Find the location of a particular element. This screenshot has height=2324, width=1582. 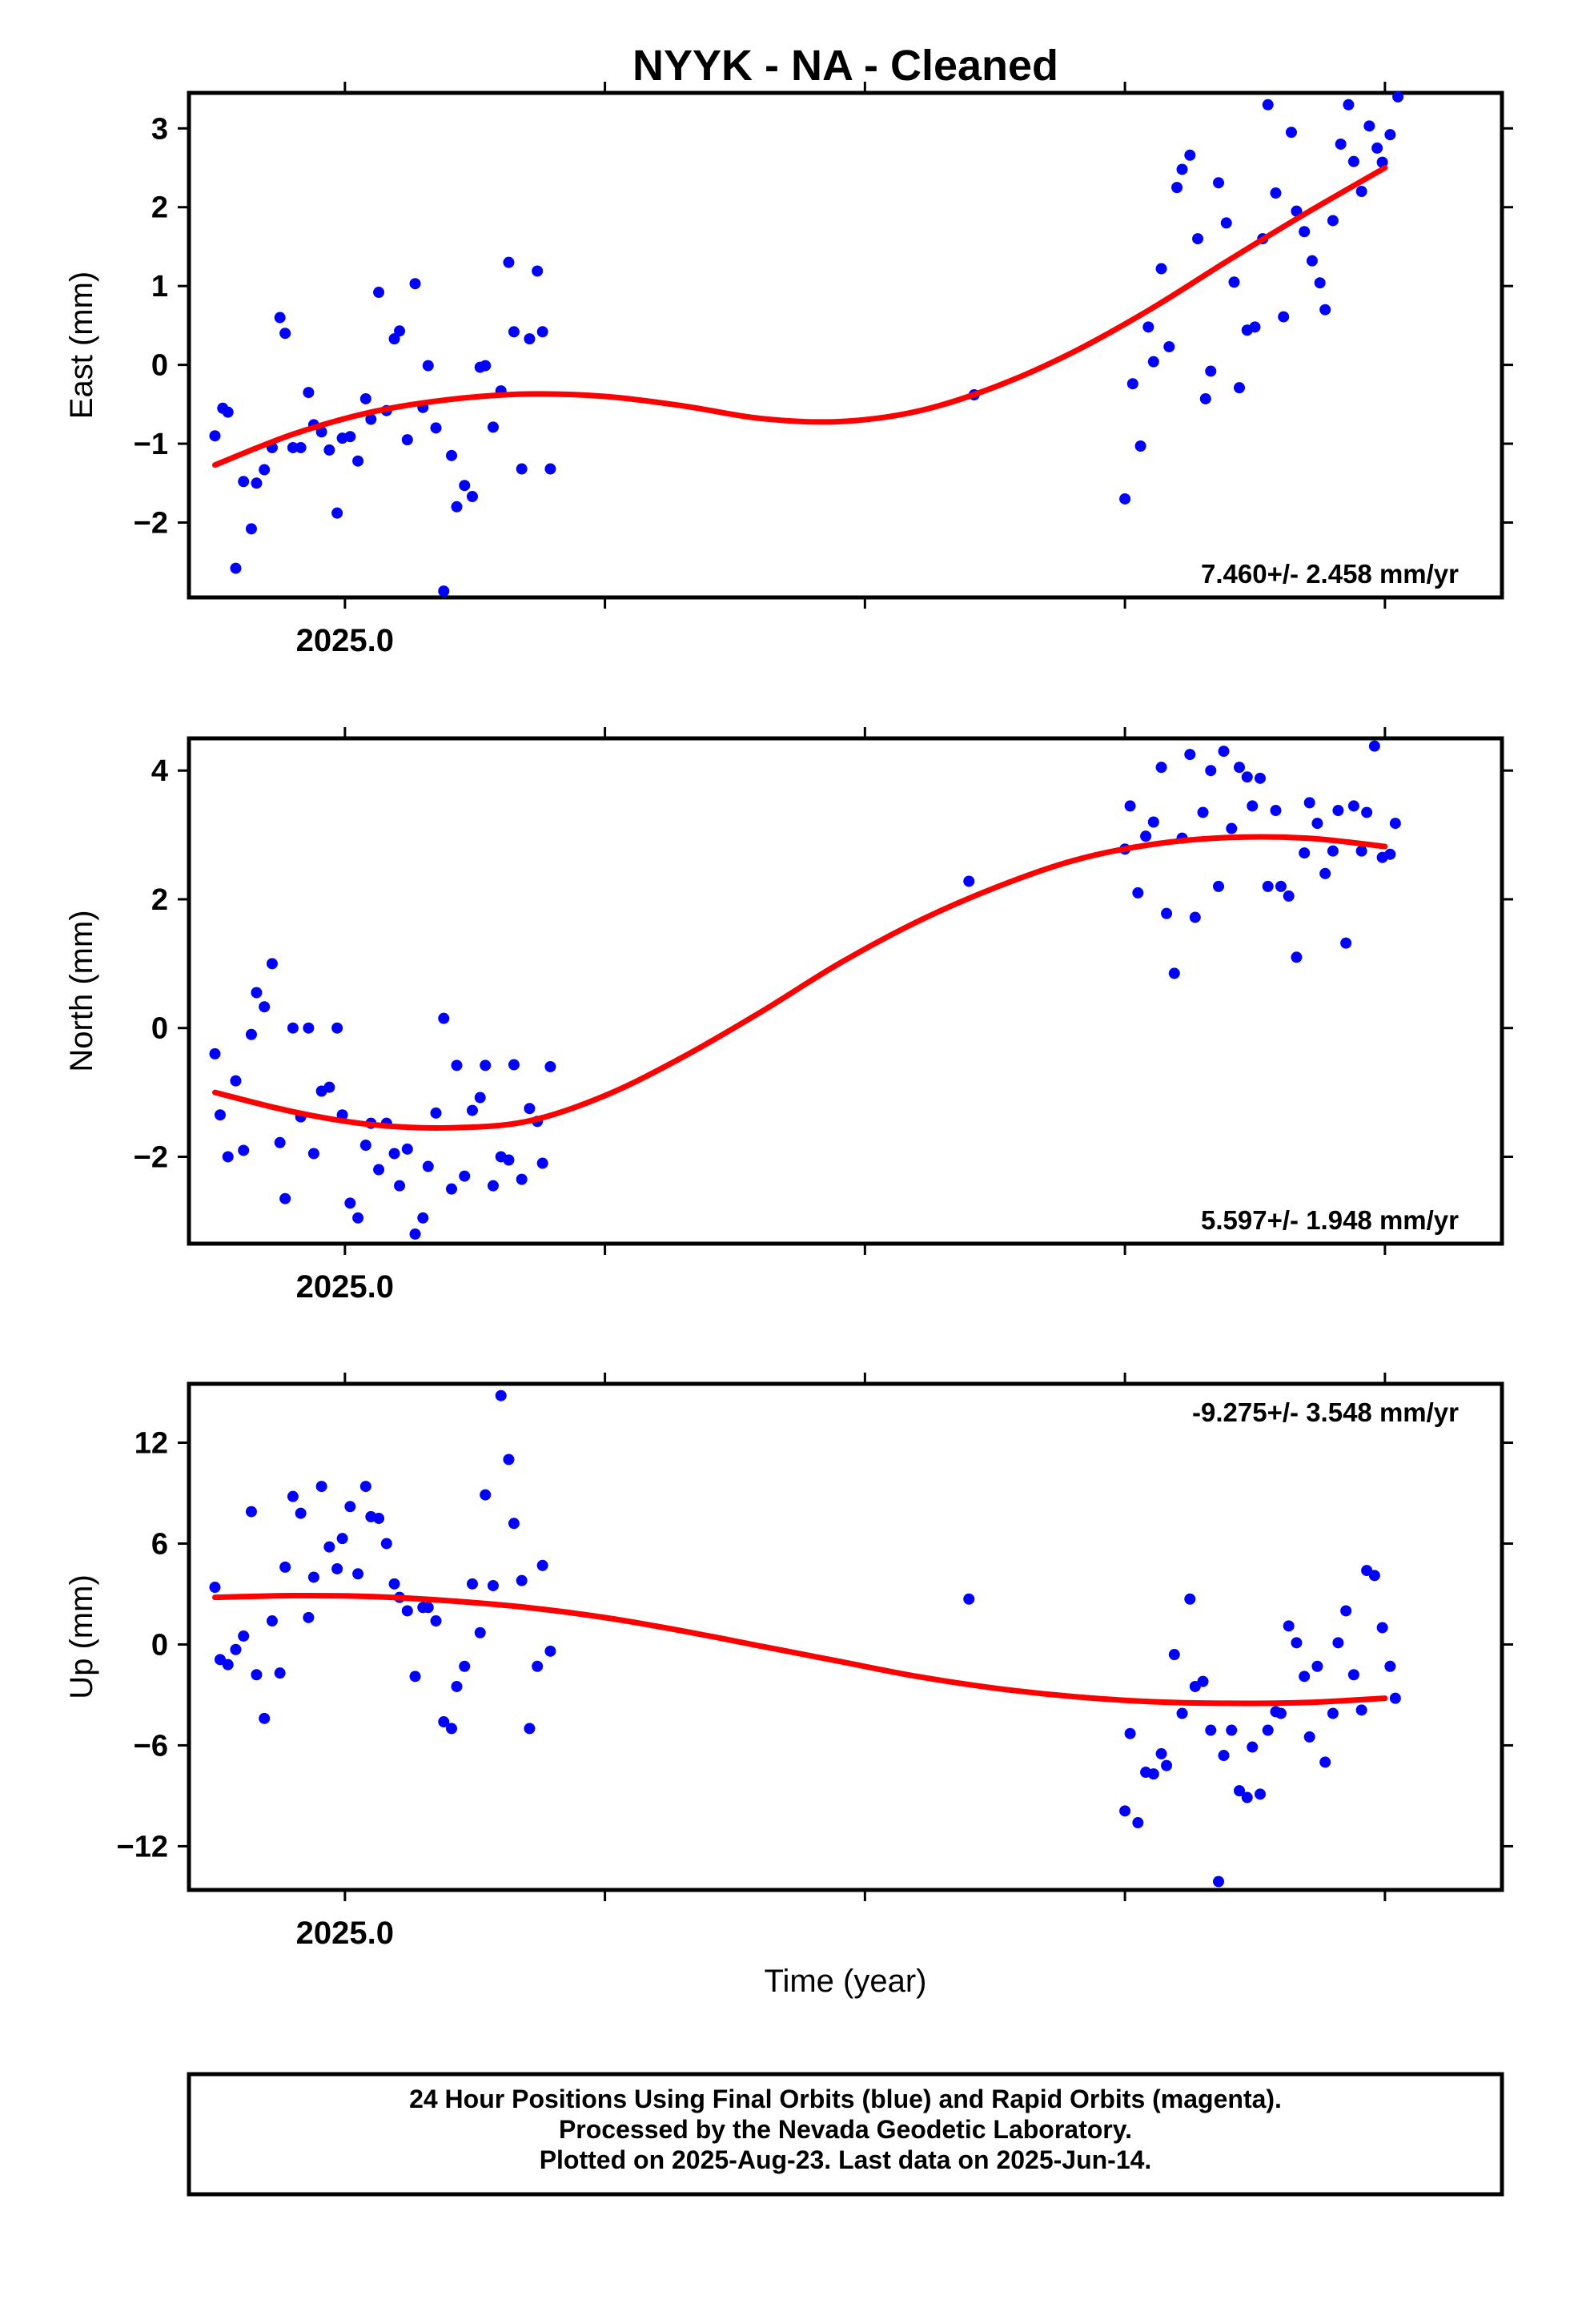

y-tick-label: 0 is located at coordinates (159, 1029).